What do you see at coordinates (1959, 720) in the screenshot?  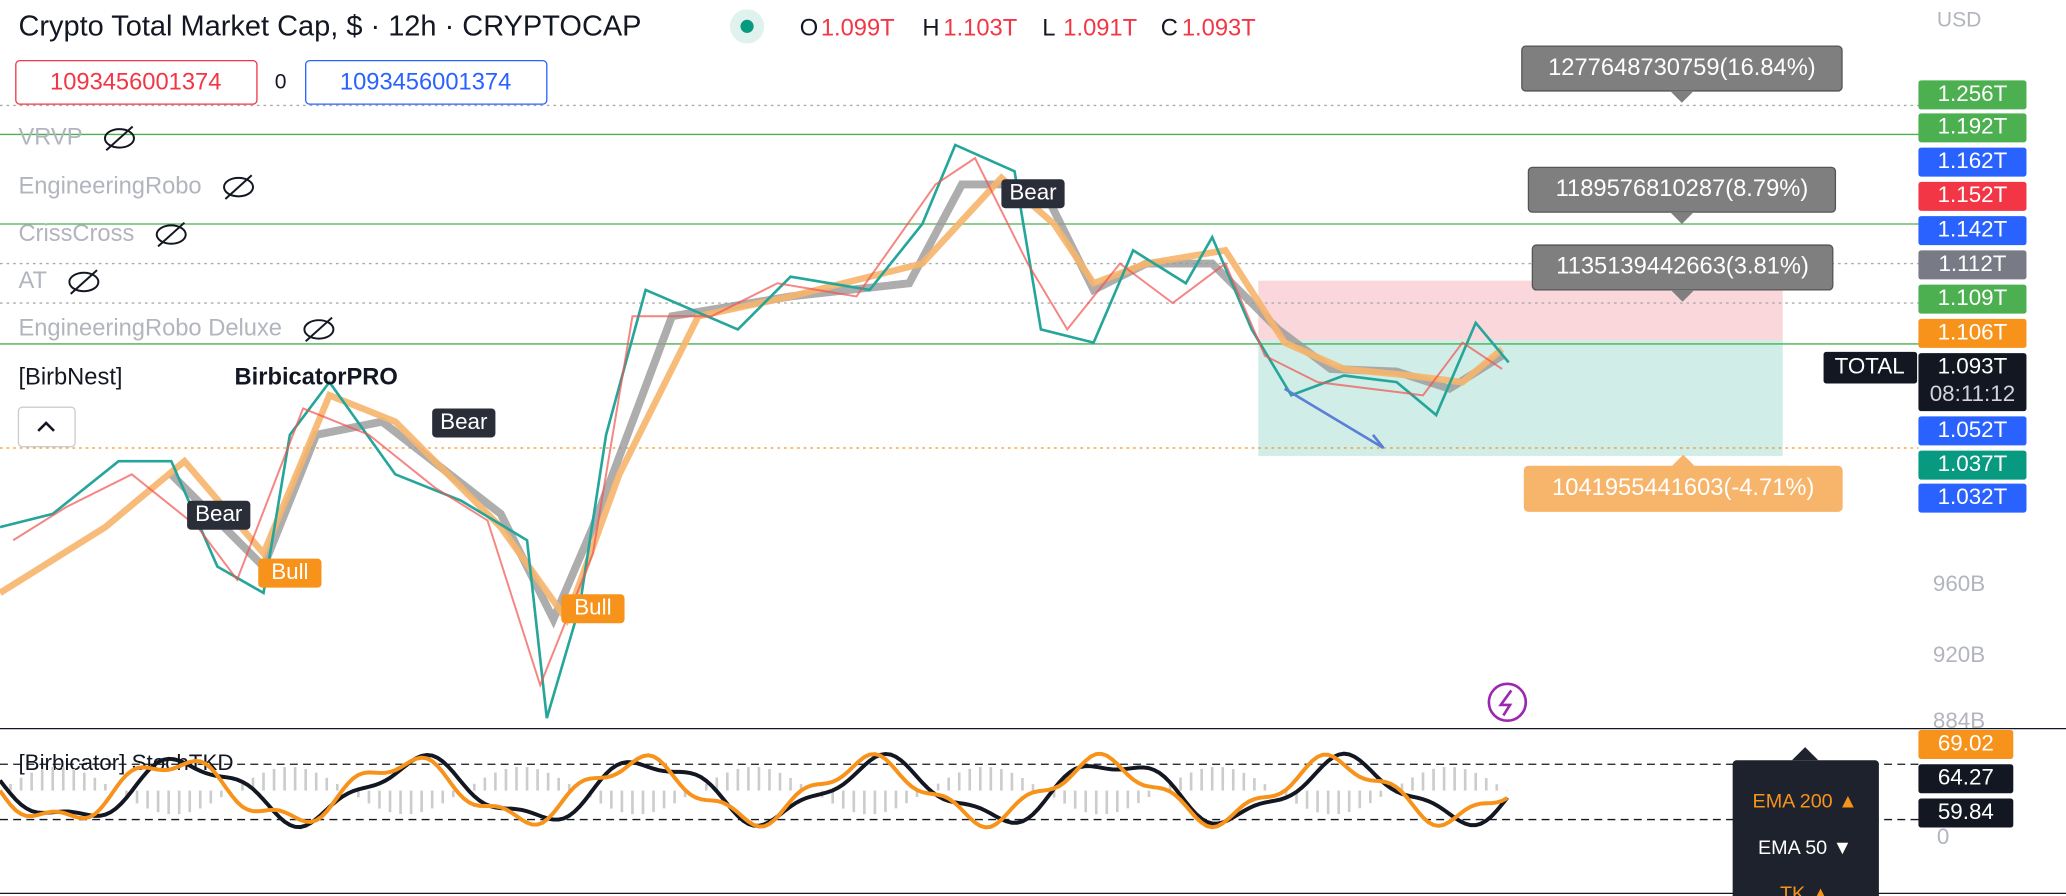 I see `price-label: 884B` at bounding box center [1959, 720].